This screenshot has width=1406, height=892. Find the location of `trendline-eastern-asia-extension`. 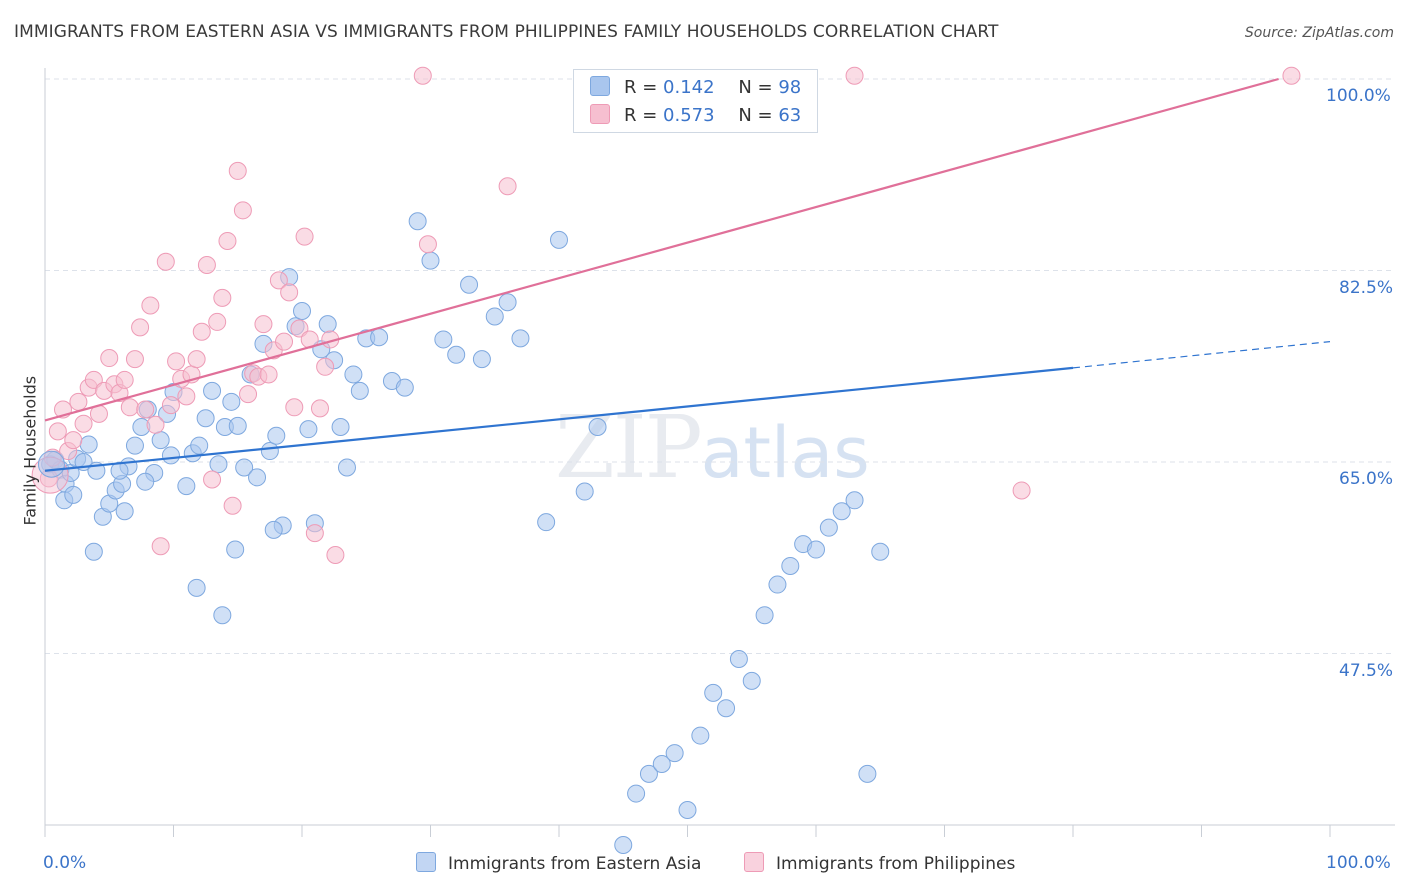

trendline-eastern-asia-extension is located at coordinates (1201, 355).